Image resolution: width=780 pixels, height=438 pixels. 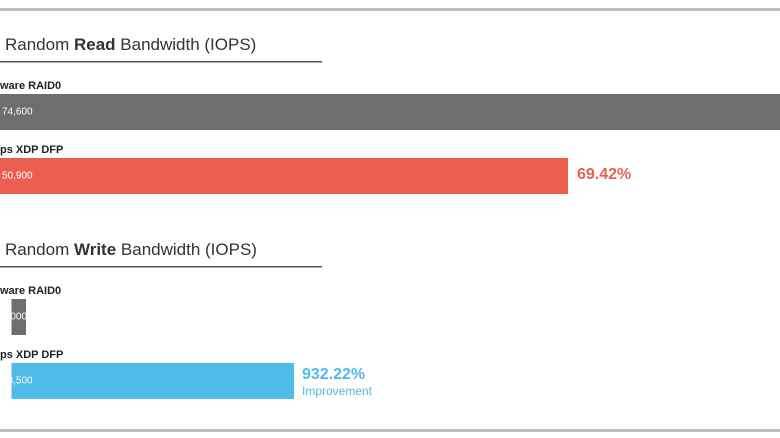 I want to click on value-label: 3,000, so click(x=14, y=317).